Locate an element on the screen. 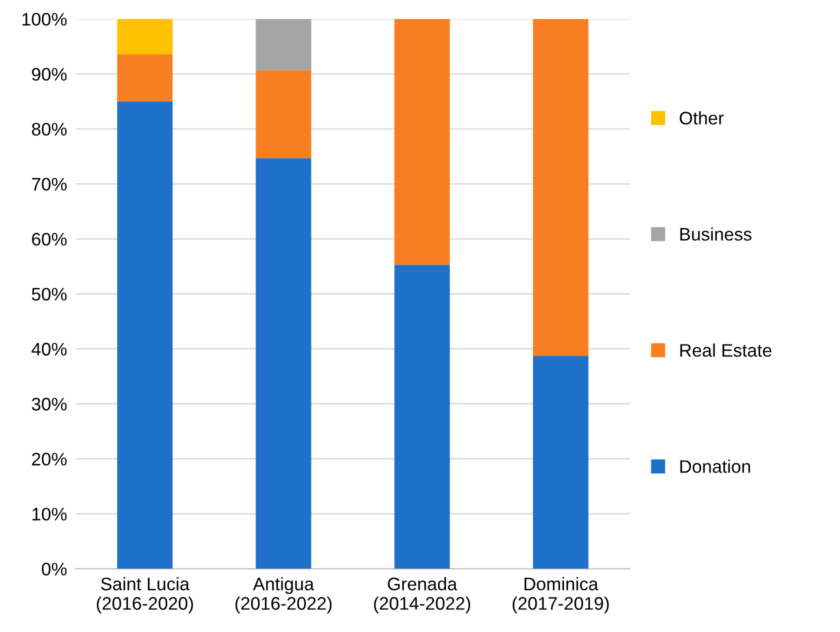 This screenshot has width=840, height=632. legend-label: Other is located at coordinates (702, 118).